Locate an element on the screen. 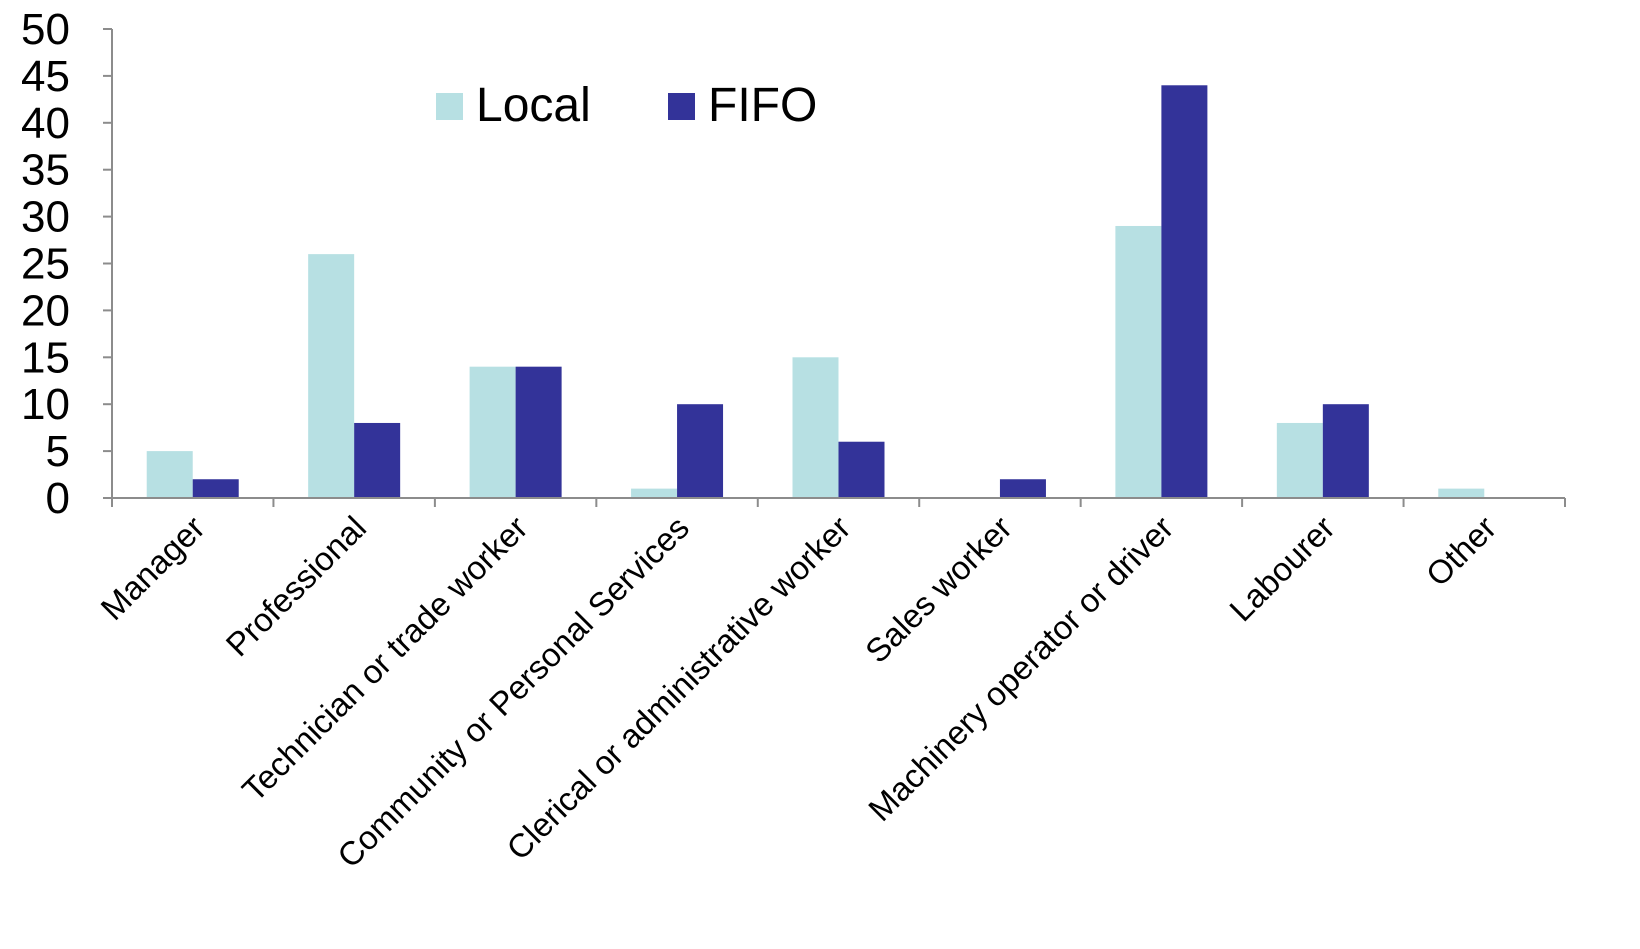 Image resolution: width=1640 pixels, height=949 pixels. legend-swatch-fifo is located at coordinates (681, 106).